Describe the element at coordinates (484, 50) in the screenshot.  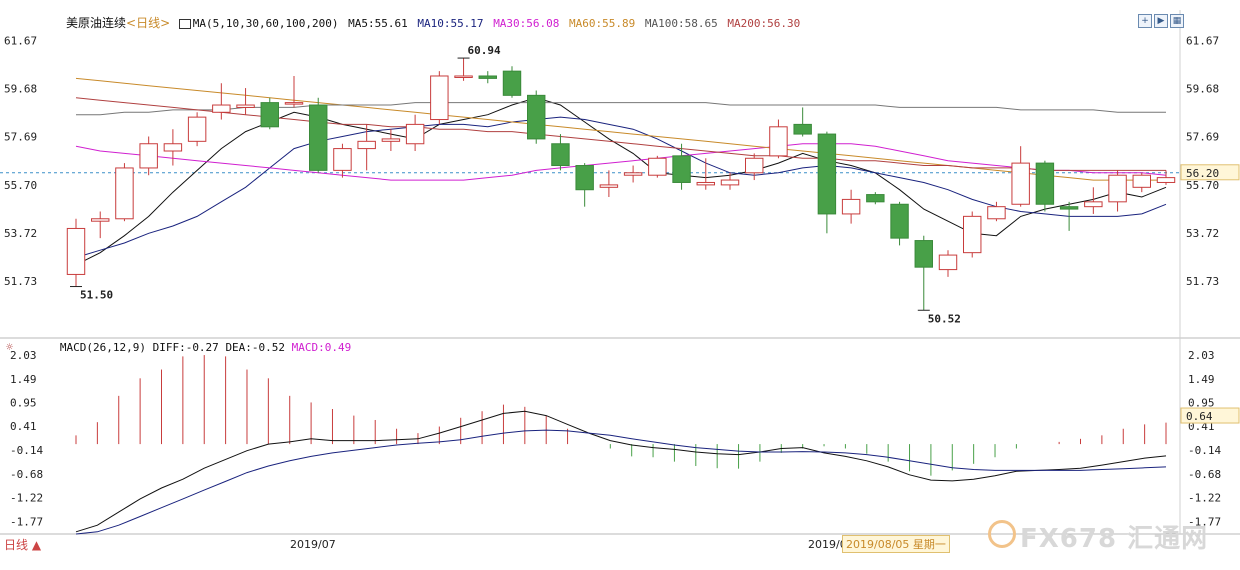
I see `high-label: 60.94` at that location.